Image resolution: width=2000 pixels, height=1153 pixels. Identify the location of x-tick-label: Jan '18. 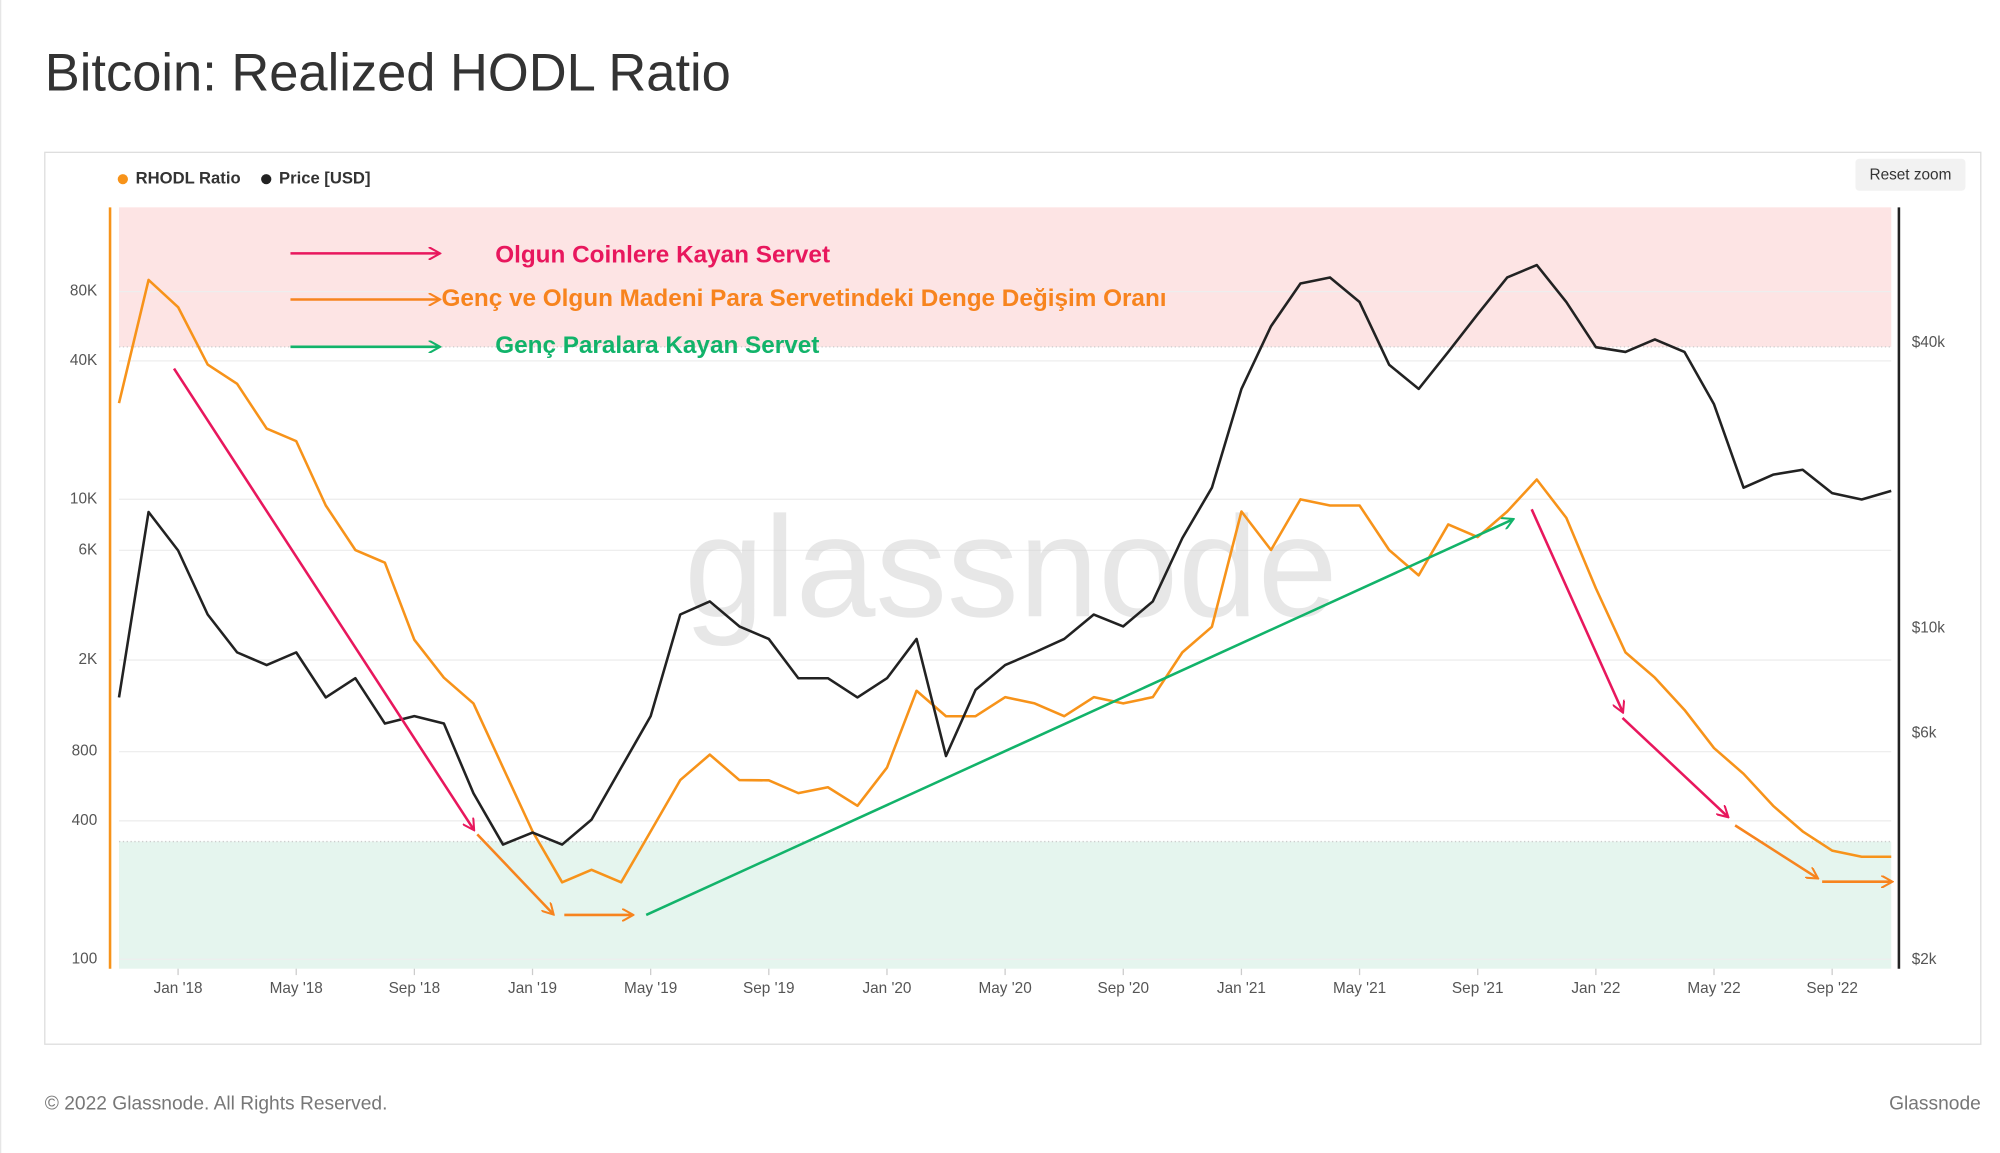
(178, 988).